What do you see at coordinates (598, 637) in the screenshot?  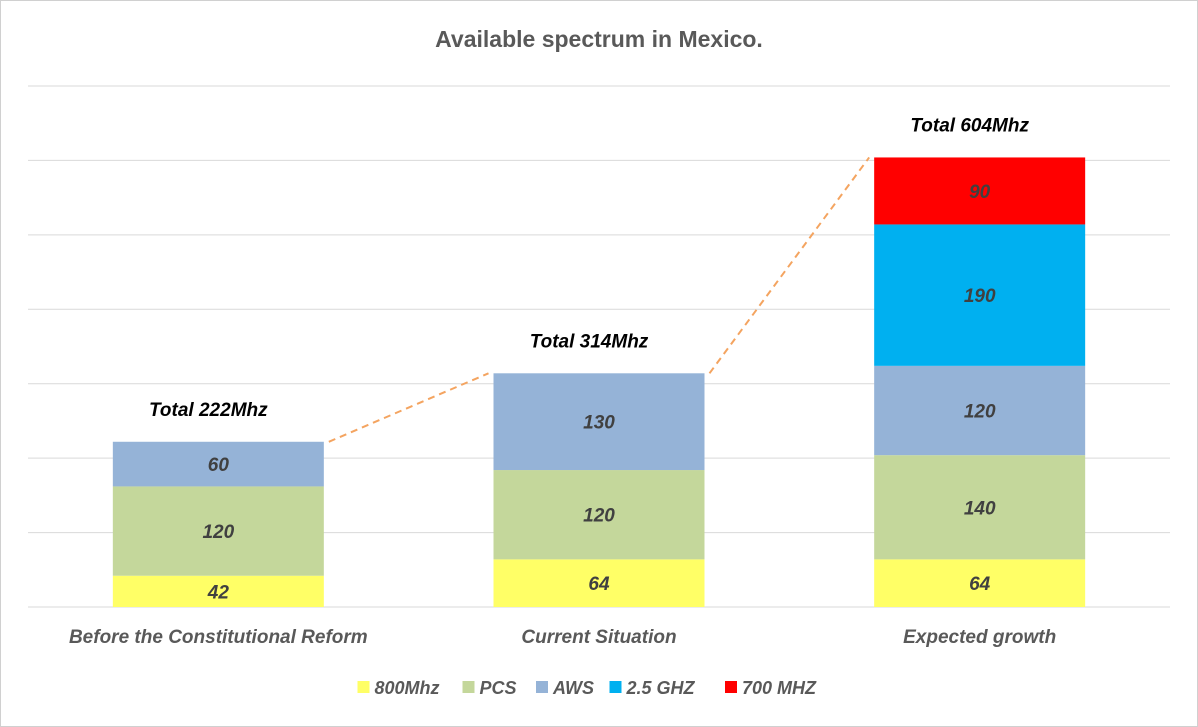 I see `x-tick-label: Current Situation` at bounding box center [598, 637].